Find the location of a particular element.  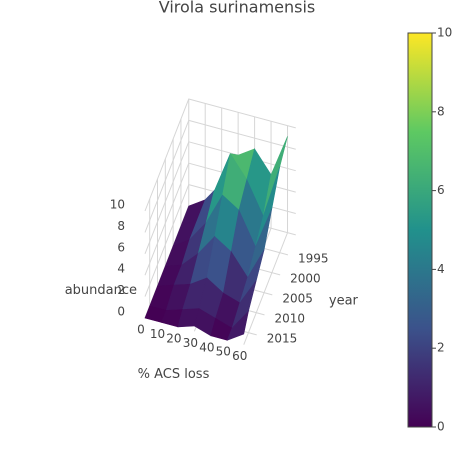

colorbar-tick-label: 4 is located at coordinates (441, 269).